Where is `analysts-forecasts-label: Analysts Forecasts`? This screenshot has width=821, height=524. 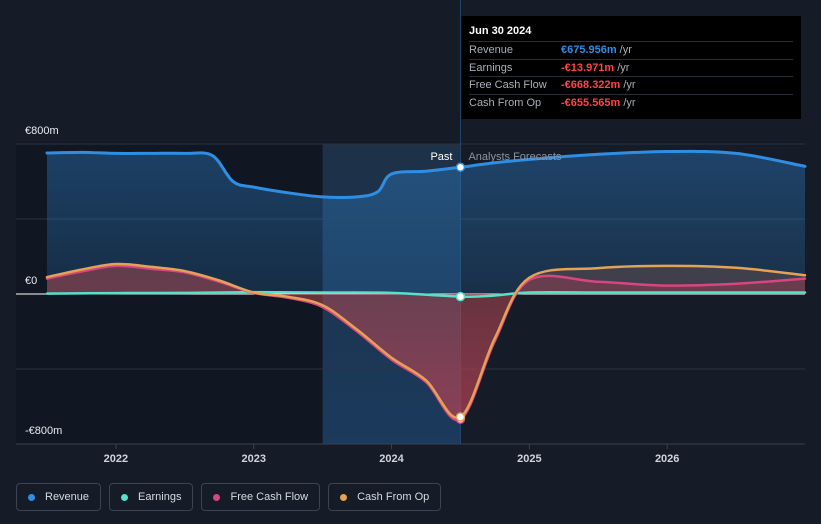 analysts-forecasts-label: Analysts Forecasts is located at coordinates (514, 157).